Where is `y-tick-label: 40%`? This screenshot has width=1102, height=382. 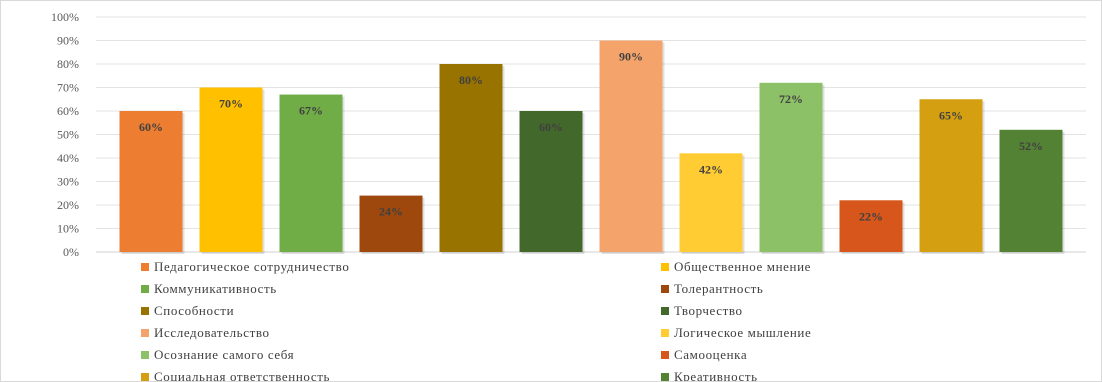 y-tick-label: 40% is located at coordinates (68, 158).